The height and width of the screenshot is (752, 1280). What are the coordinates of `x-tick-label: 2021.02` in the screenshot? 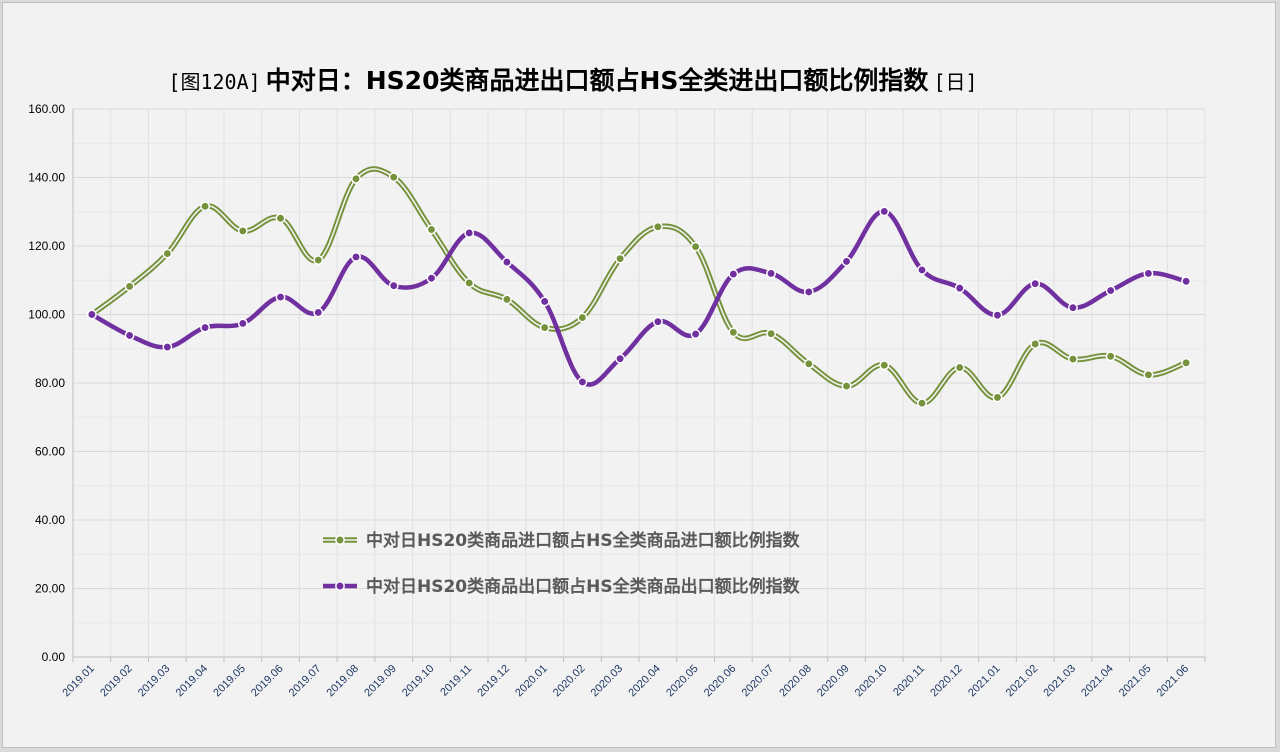 It's located at (1022, 681).